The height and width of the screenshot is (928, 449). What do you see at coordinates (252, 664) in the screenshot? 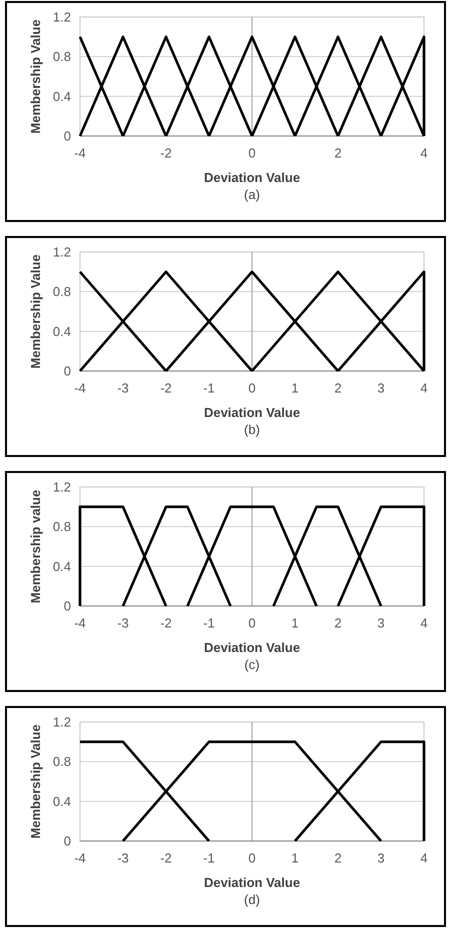
I see `text: (c)` at bounding box center [252, 664].